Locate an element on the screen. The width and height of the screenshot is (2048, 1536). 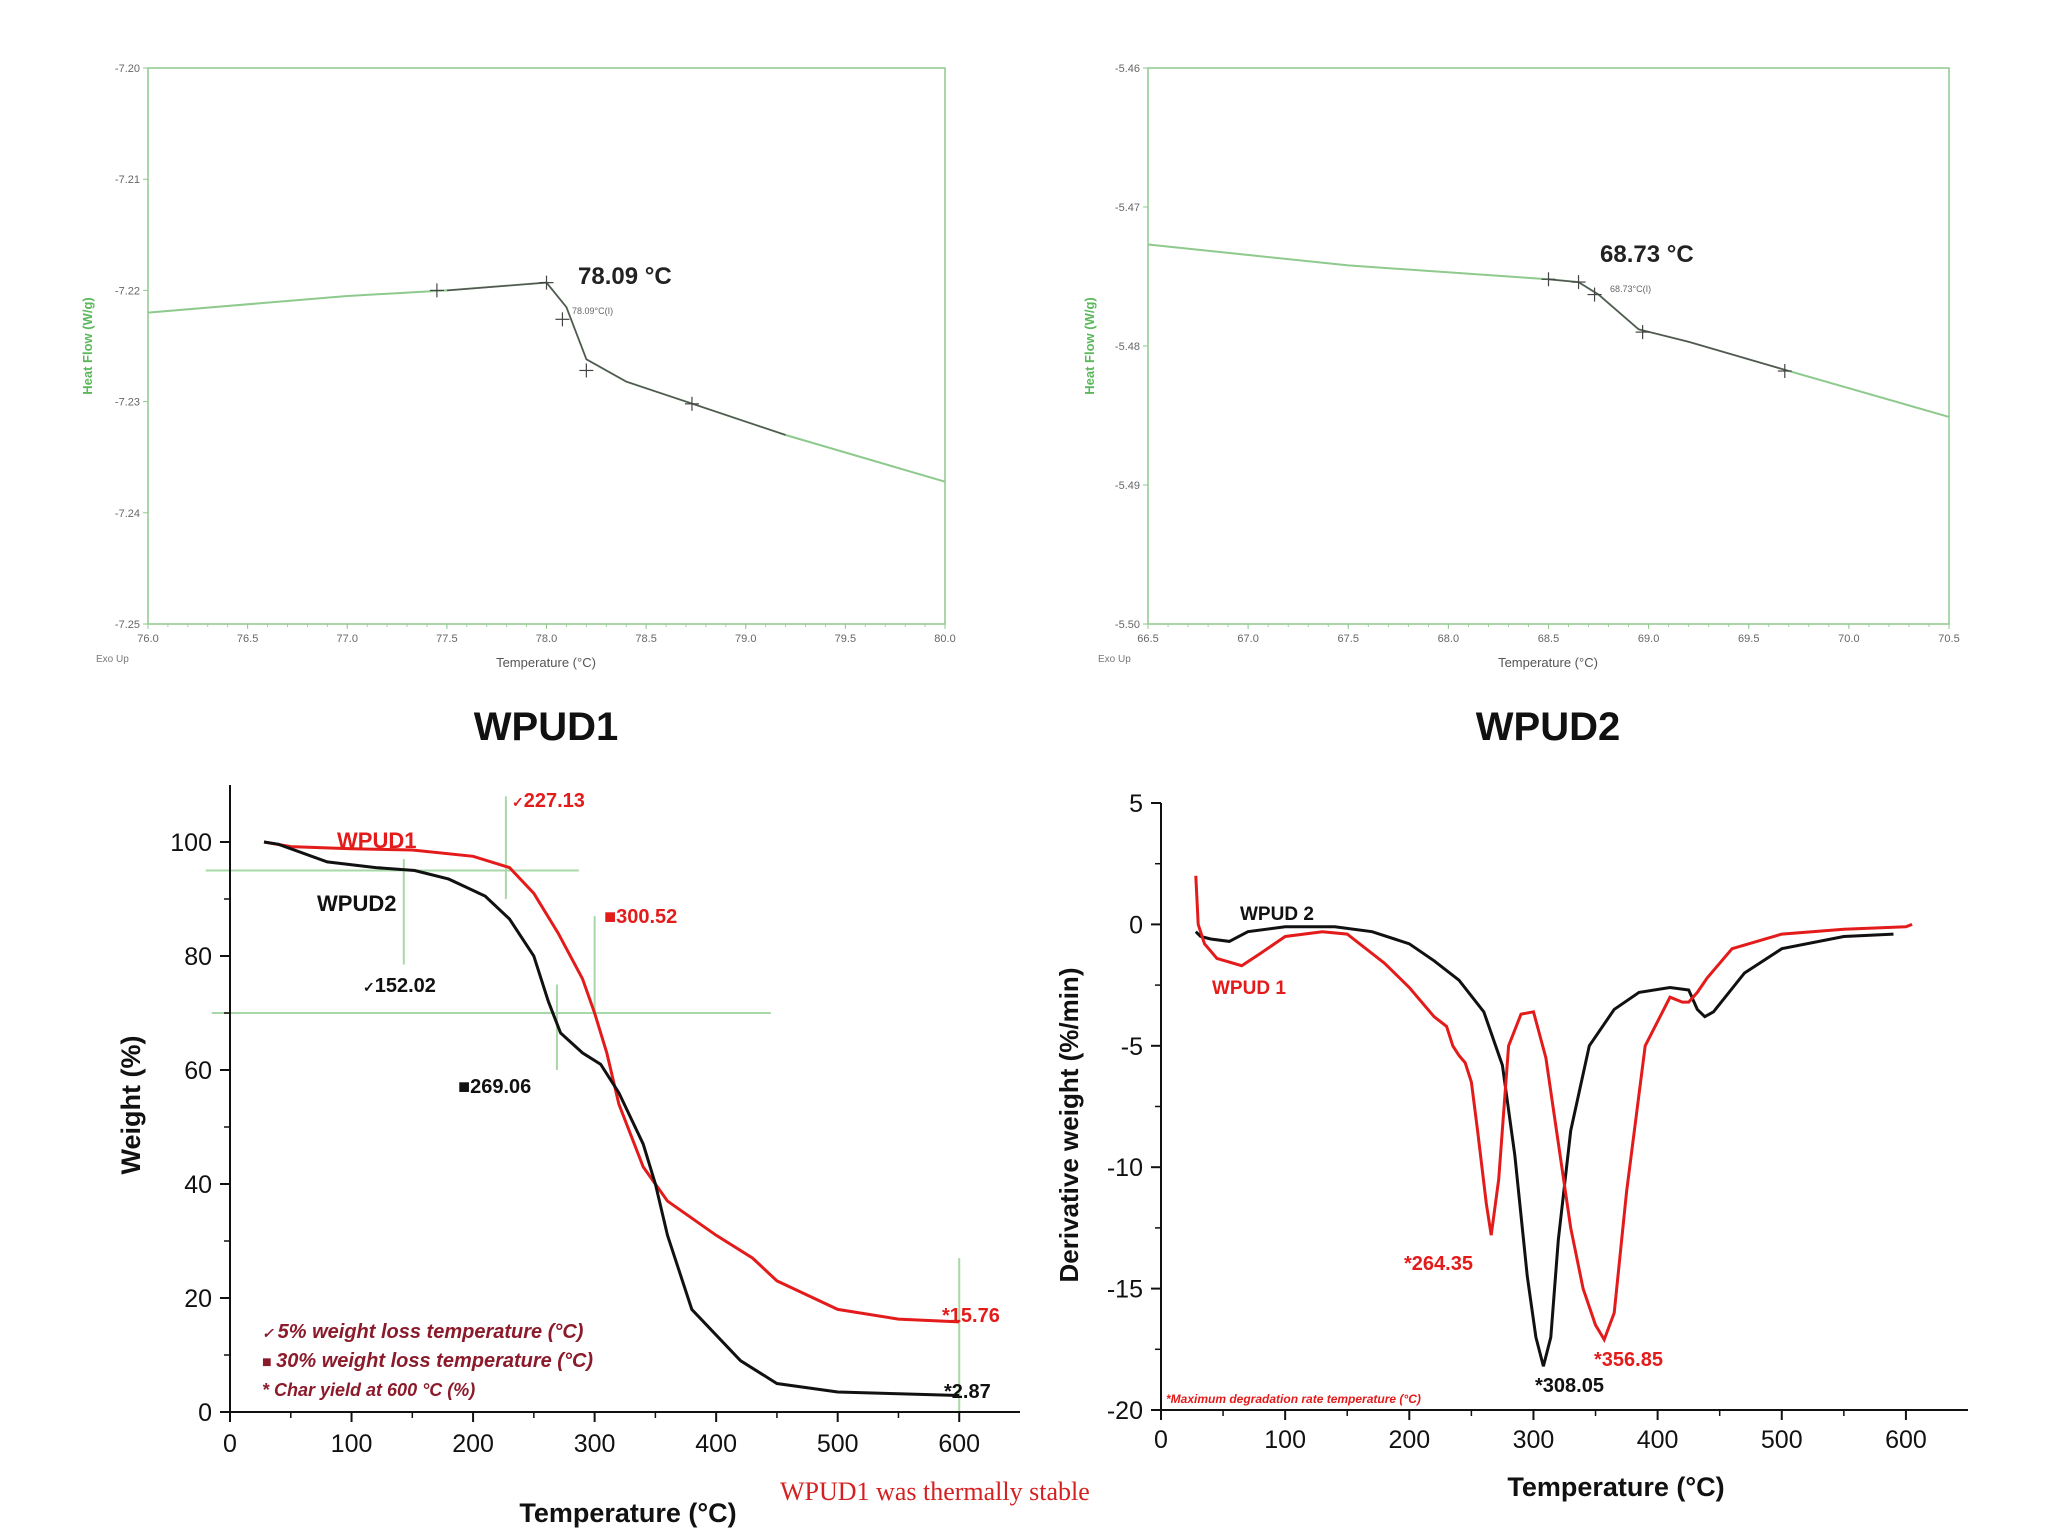
tga-legend-wpud2: WPUD2 is located at coordinates (356, 903).